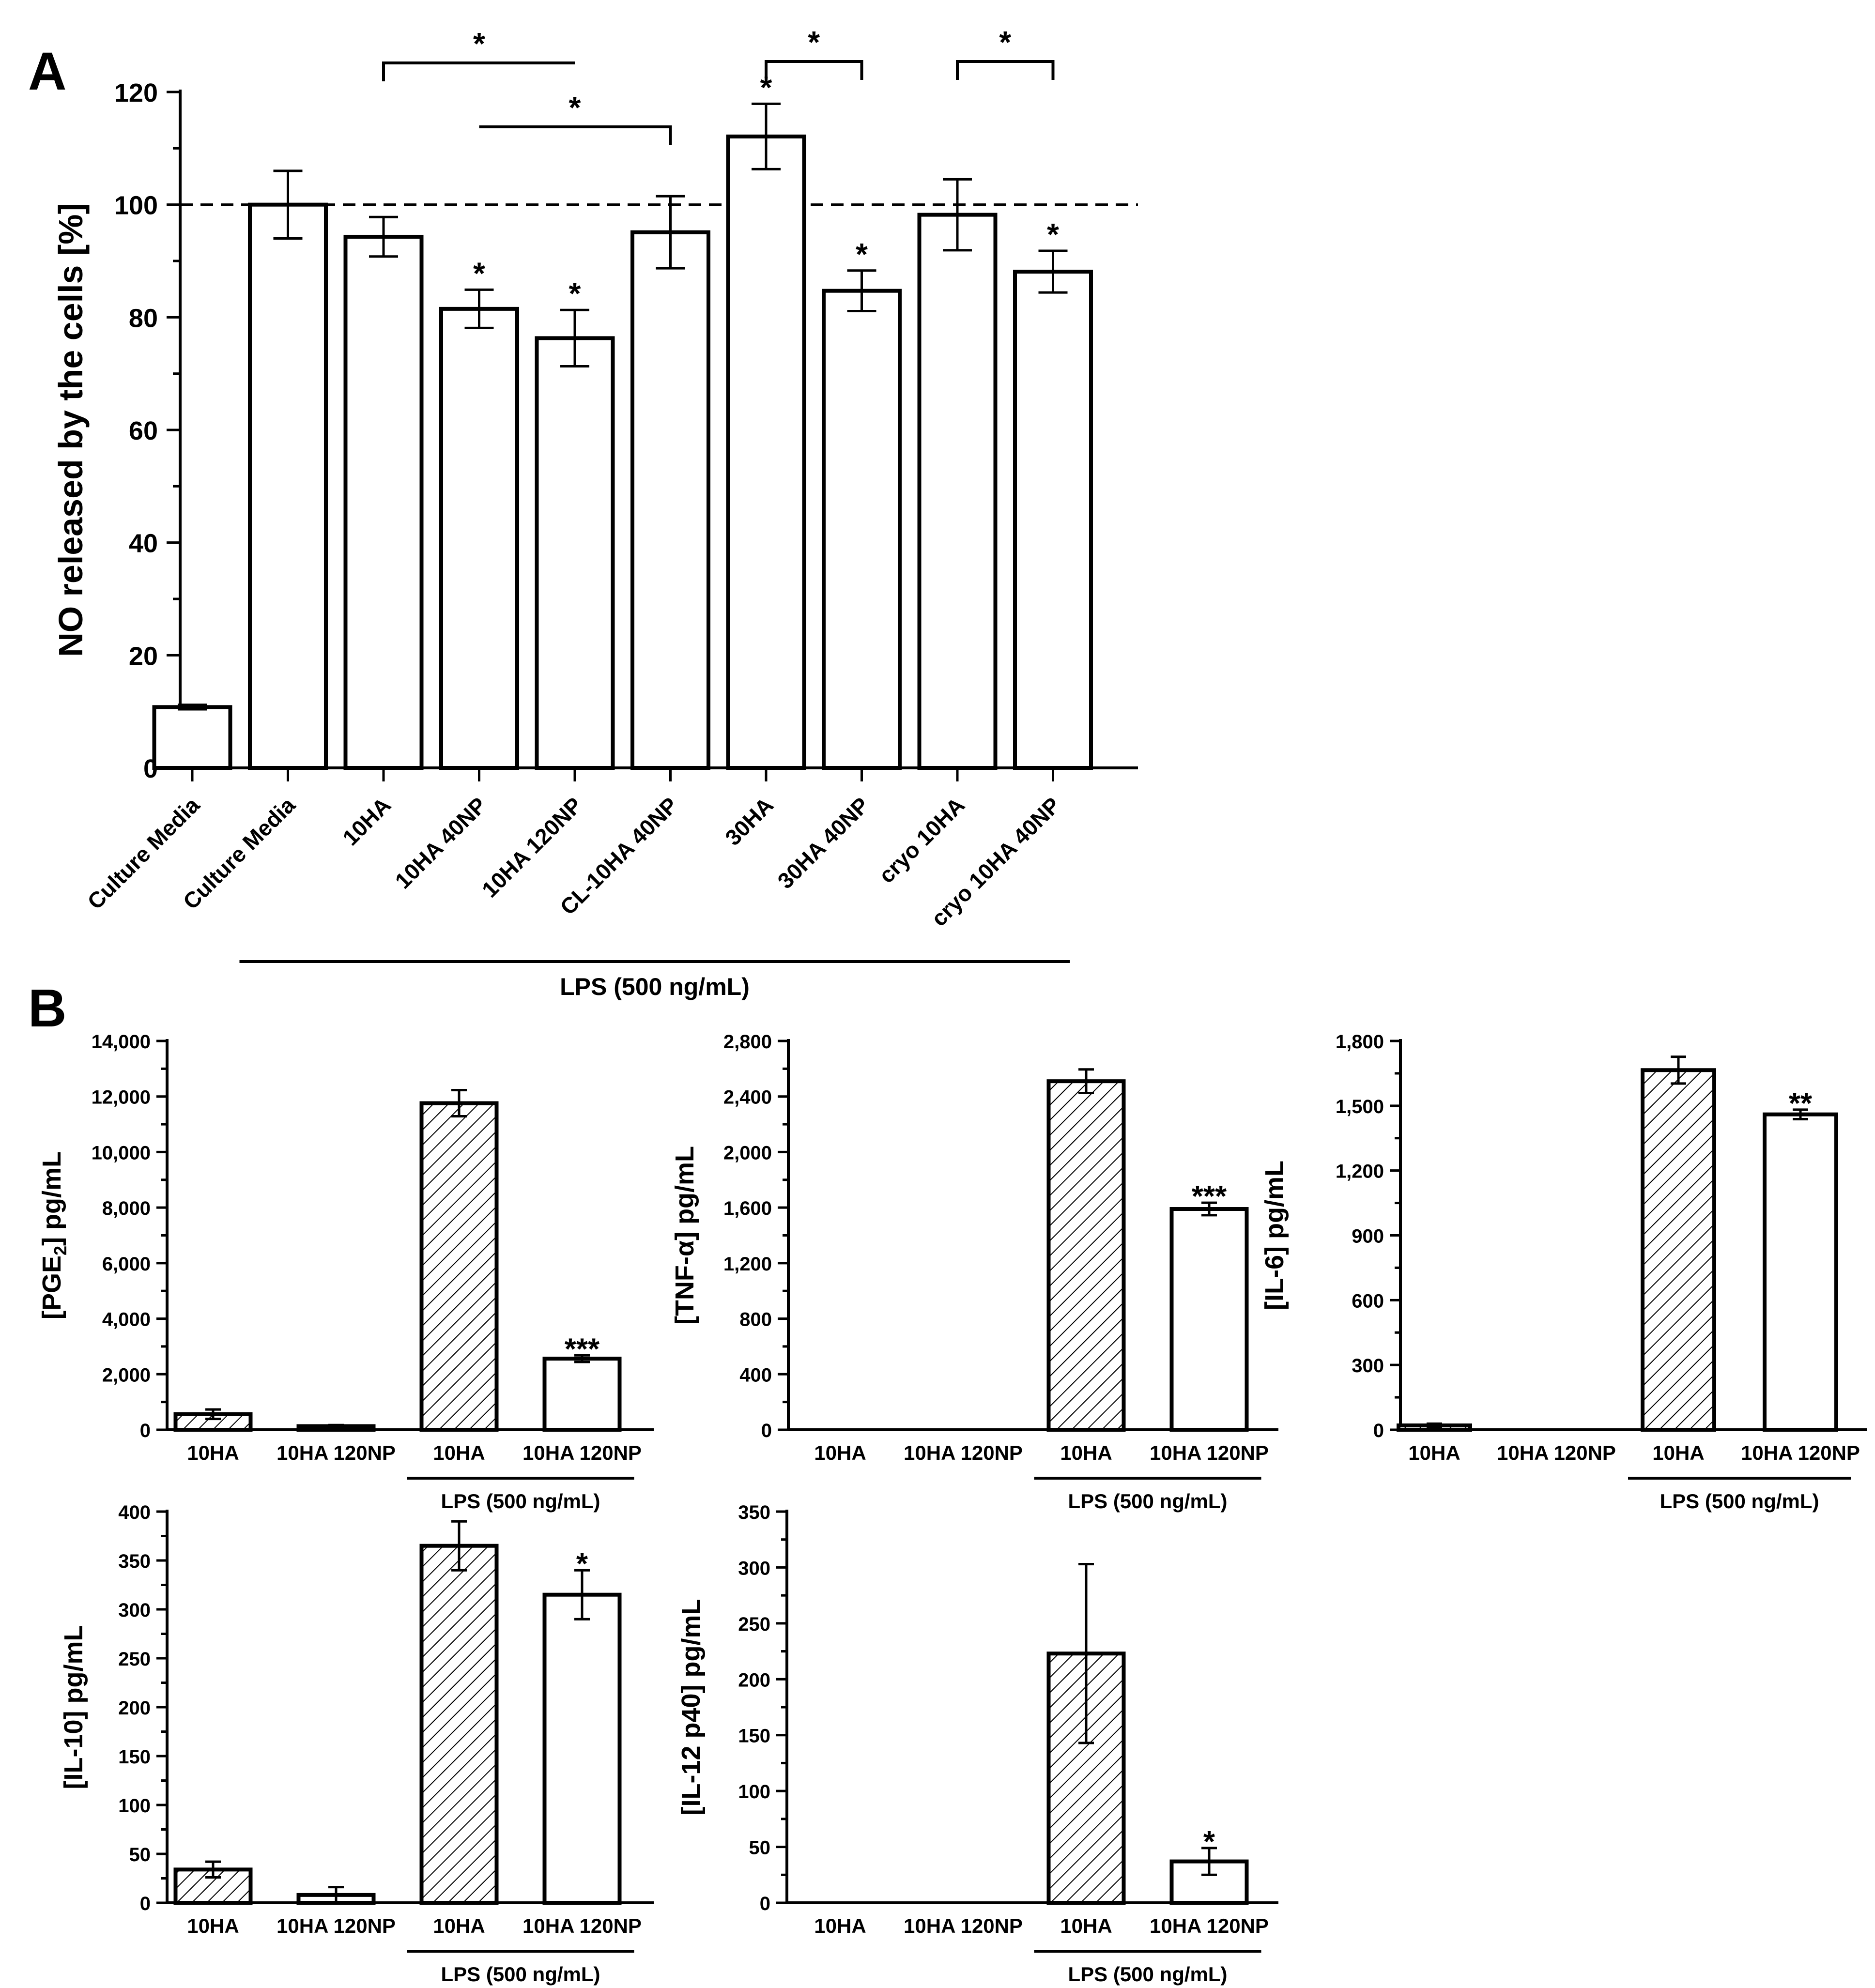 This screenshot has height=1988, width=1875. Describe the element at coordinates (754, 1512) in the screenshot. I see `y-tick-label: 350` at that location.